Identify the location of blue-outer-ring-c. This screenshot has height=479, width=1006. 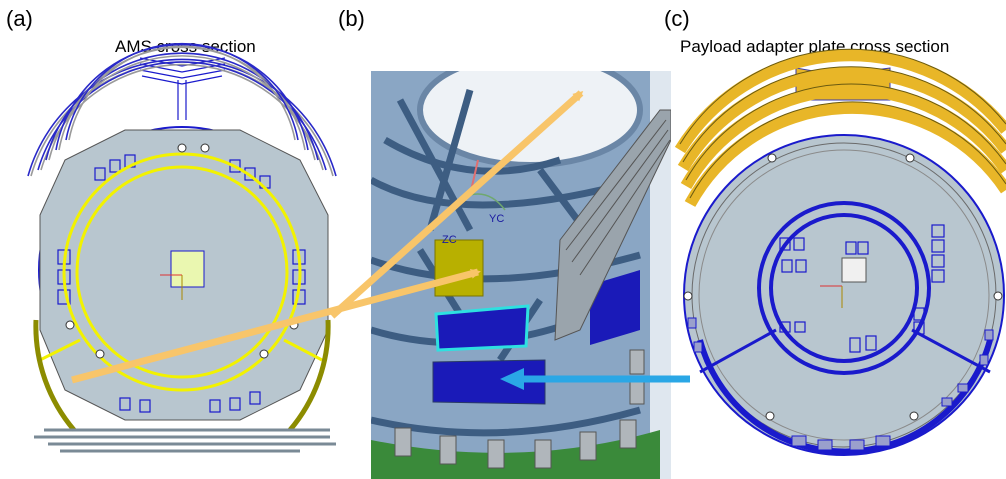
(844, 288).